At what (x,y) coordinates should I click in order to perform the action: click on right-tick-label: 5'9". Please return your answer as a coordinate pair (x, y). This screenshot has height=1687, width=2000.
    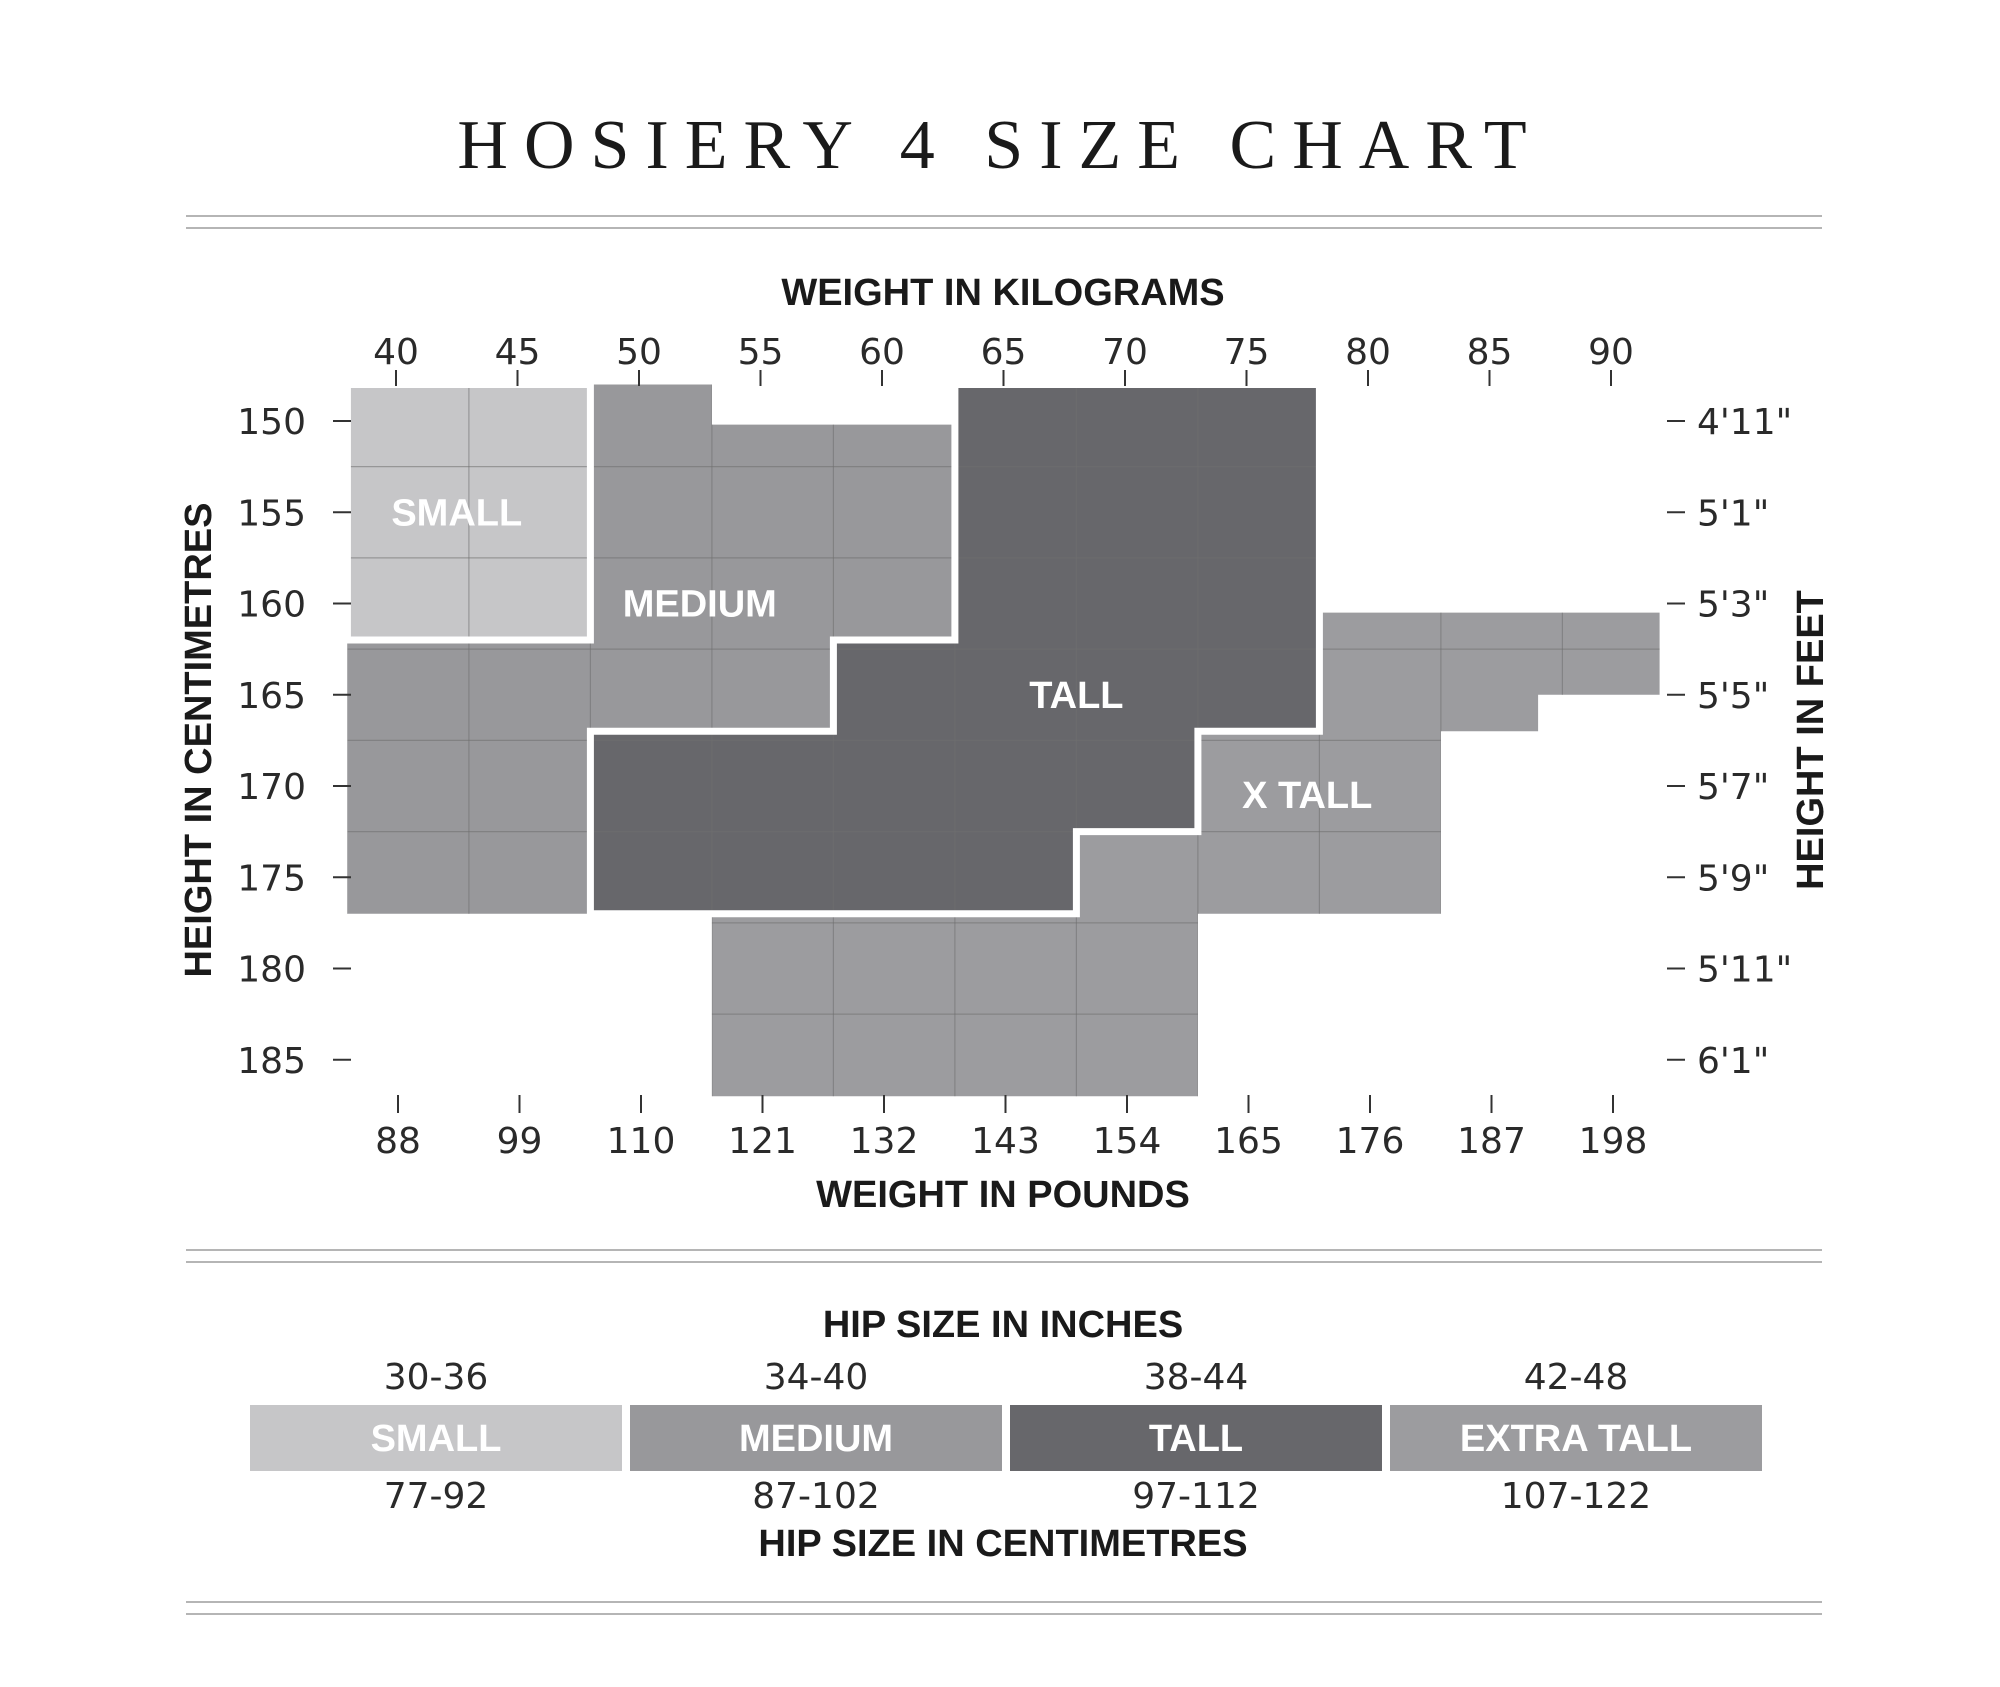
    Looking at the image, I should click on (1733, 878).